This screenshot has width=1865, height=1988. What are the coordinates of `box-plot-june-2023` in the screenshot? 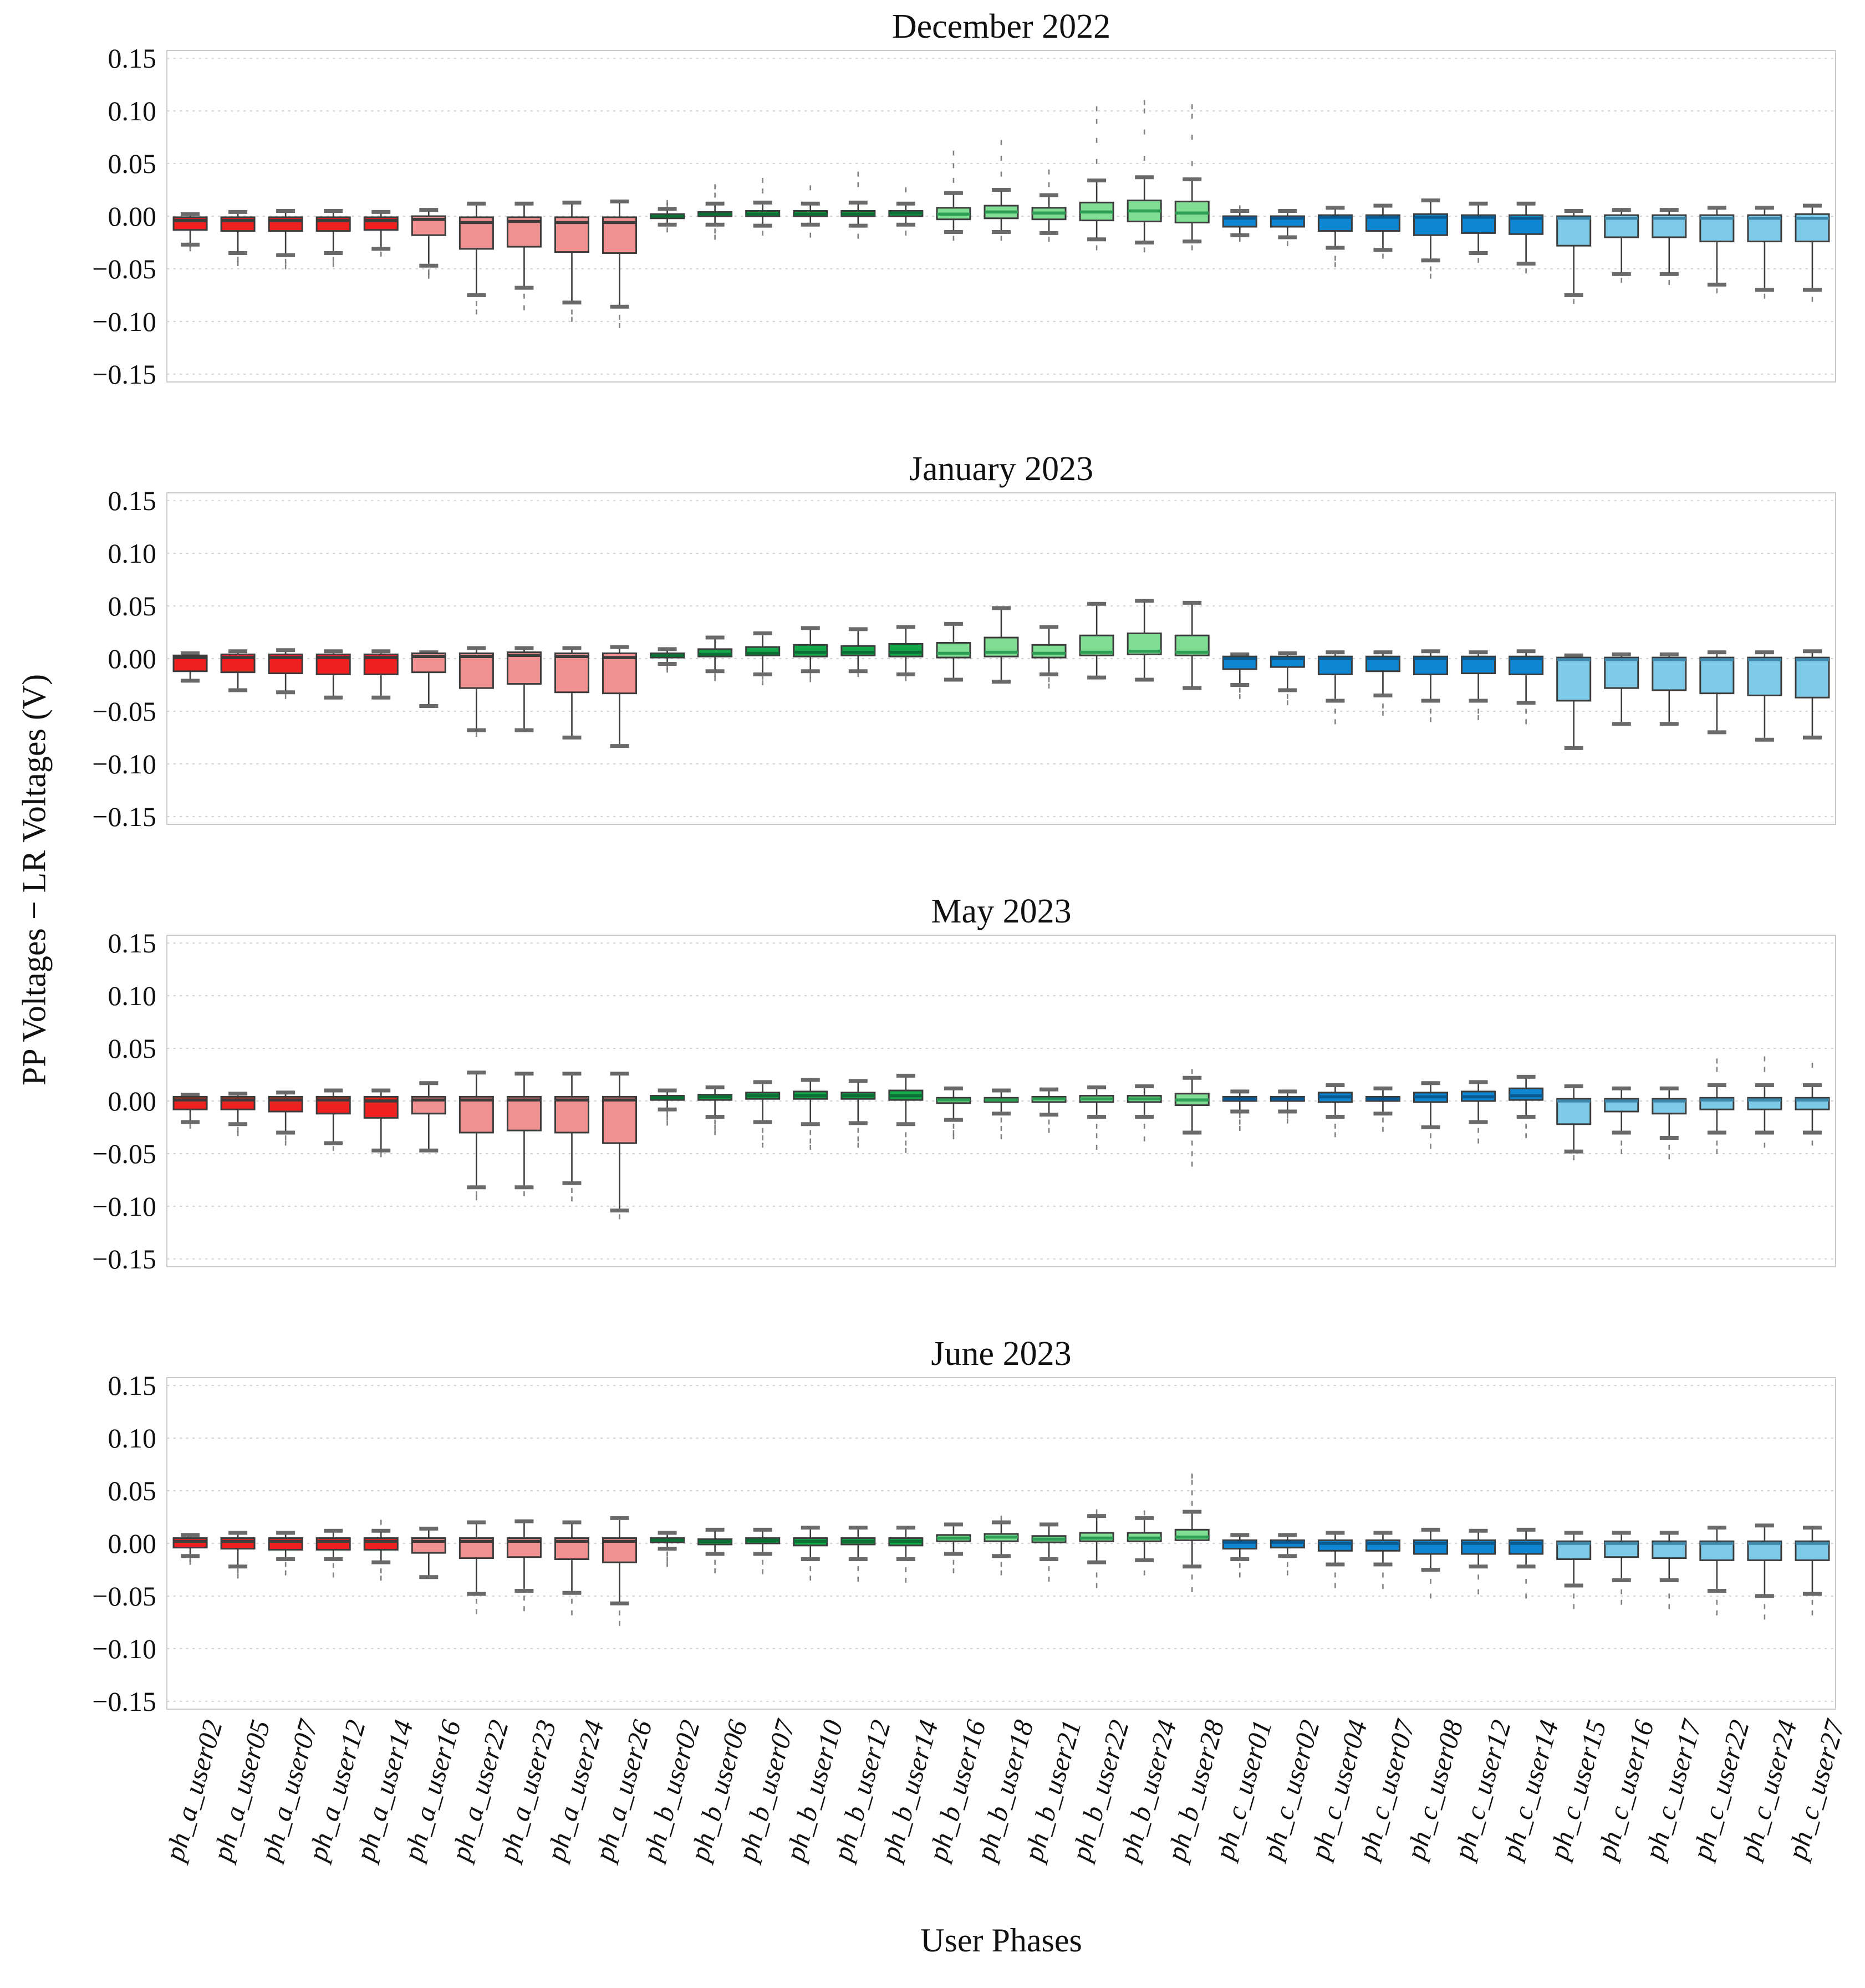 It's located at (1001, 1543).